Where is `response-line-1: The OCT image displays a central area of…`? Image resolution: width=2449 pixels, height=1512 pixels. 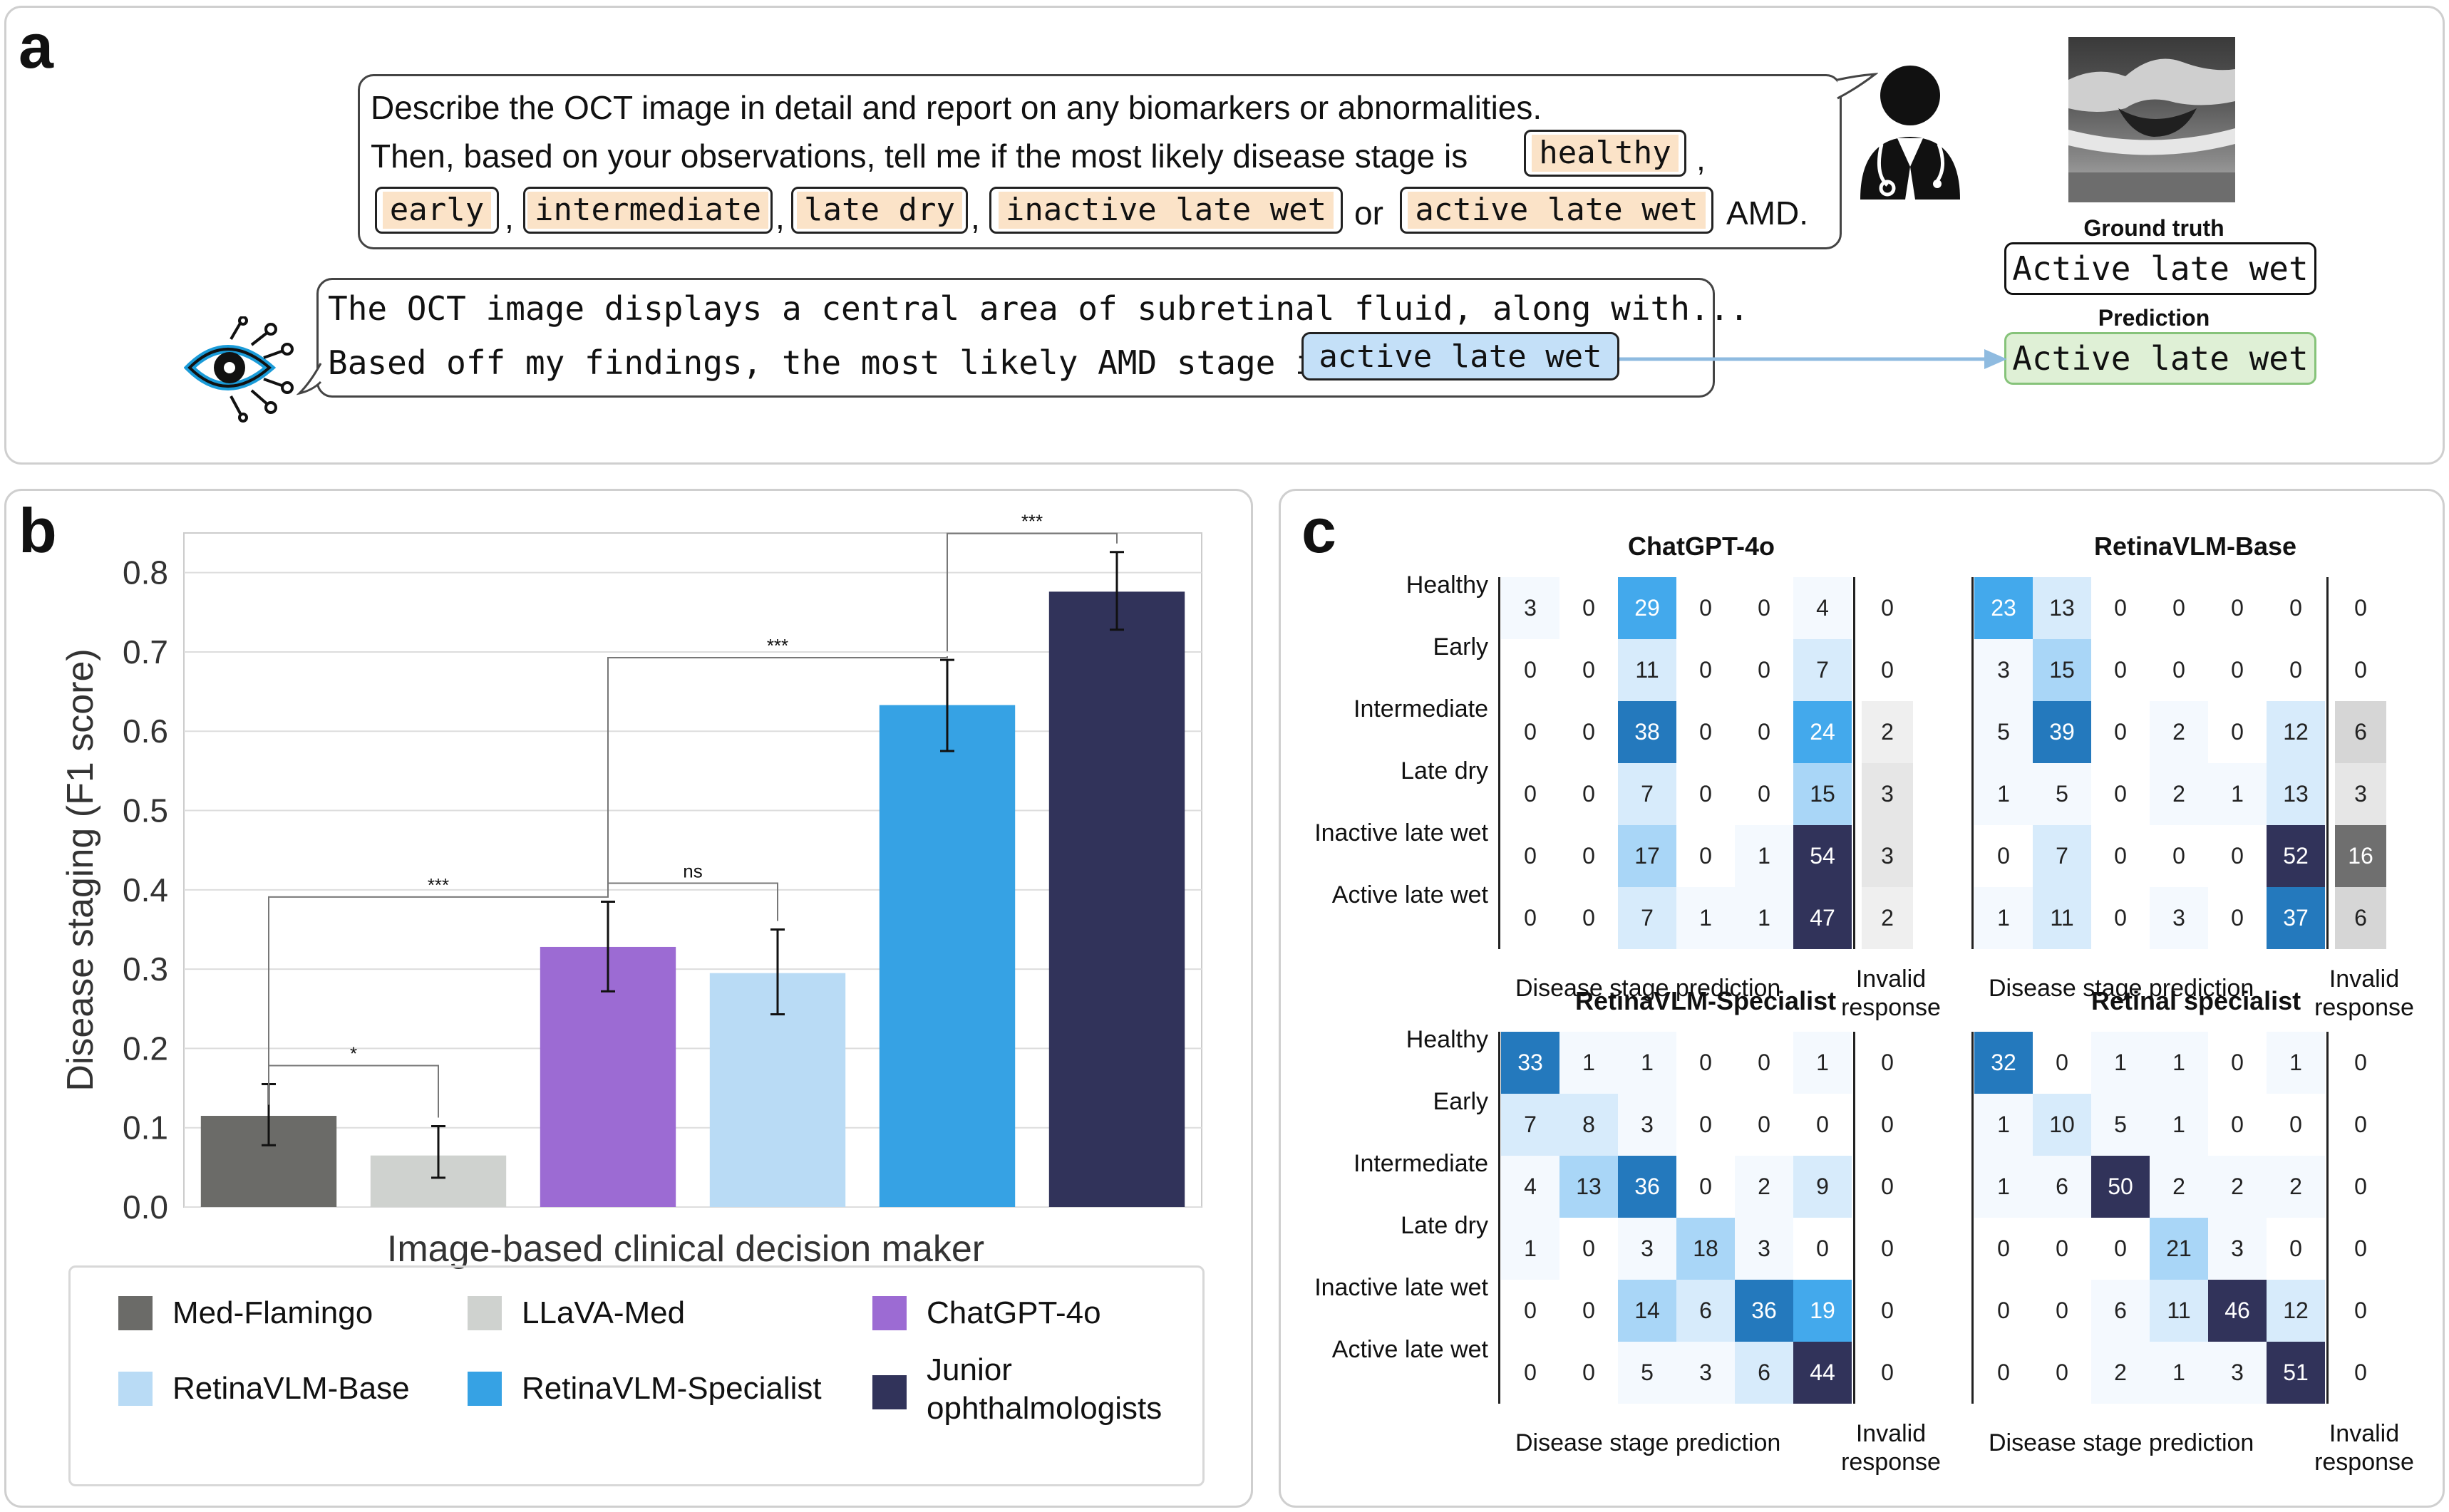 response-line-1: The OCT image displays a central area of… is located at coordinates (1038, 308).